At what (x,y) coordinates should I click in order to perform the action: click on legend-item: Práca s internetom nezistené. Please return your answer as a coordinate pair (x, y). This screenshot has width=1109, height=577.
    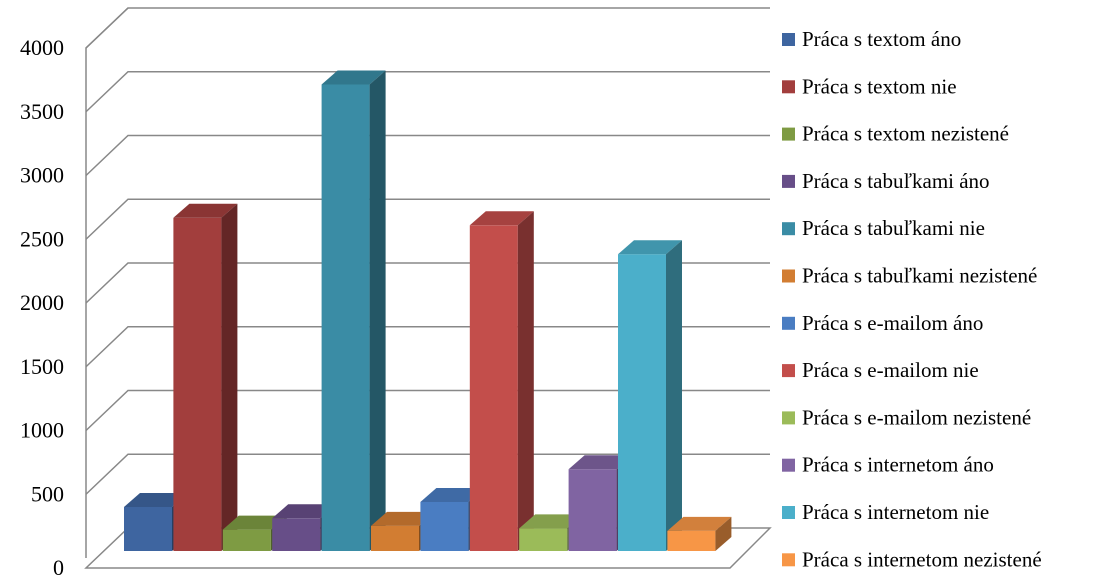
    Looking at the image, I should click on (912, 559).